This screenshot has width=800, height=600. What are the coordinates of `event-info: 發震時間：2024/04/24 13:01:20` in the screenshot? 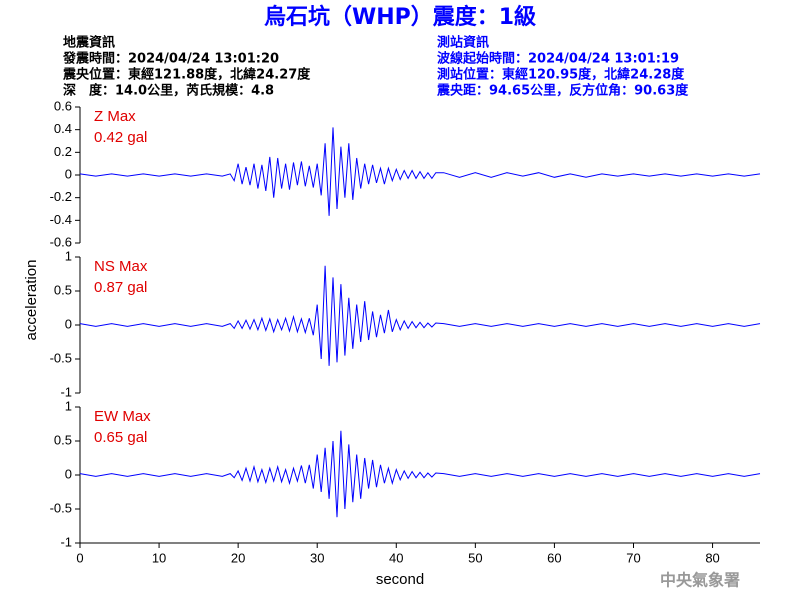 It's located at (170, 59).